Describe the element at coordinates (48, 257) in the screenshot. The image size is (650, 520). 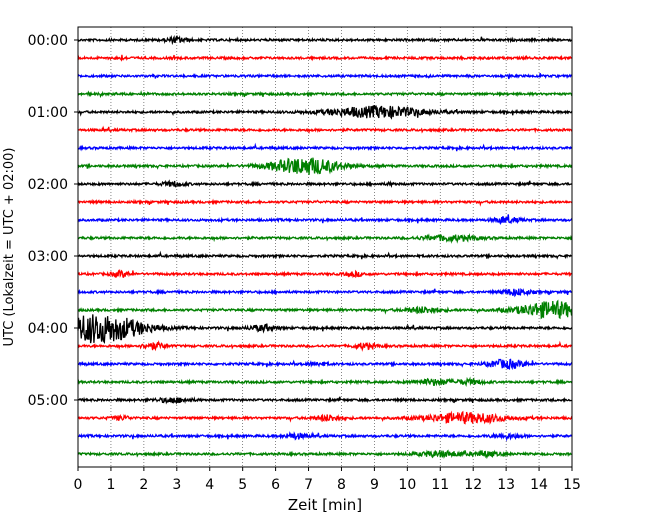
I see `y-tick-label: 03:00` at that location.